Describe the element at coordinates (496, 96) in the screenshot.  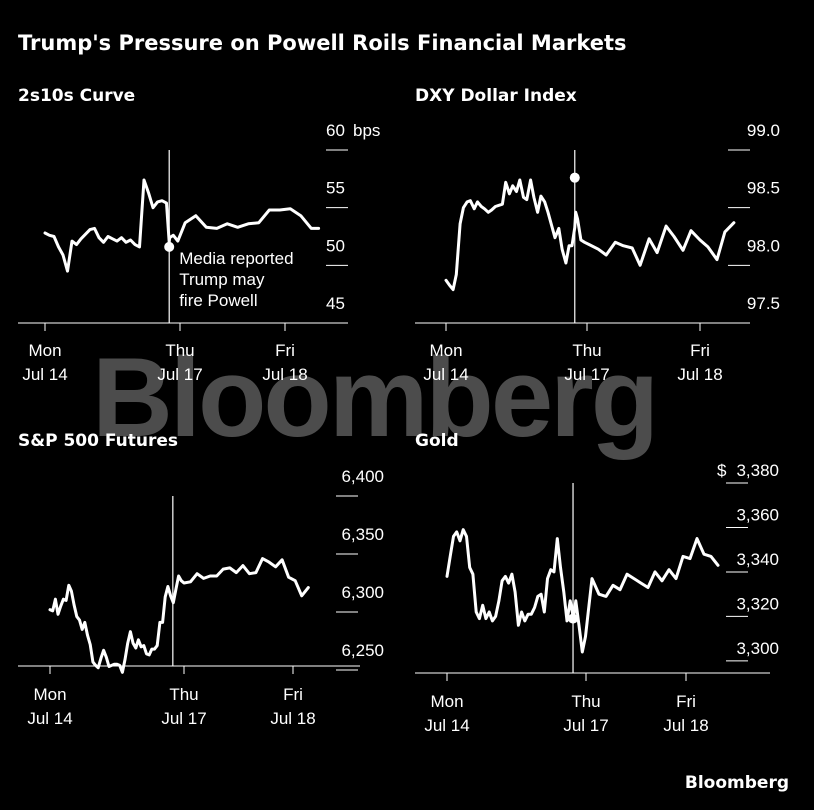
I see `panel-title: DXY Dollar Index` at that location.